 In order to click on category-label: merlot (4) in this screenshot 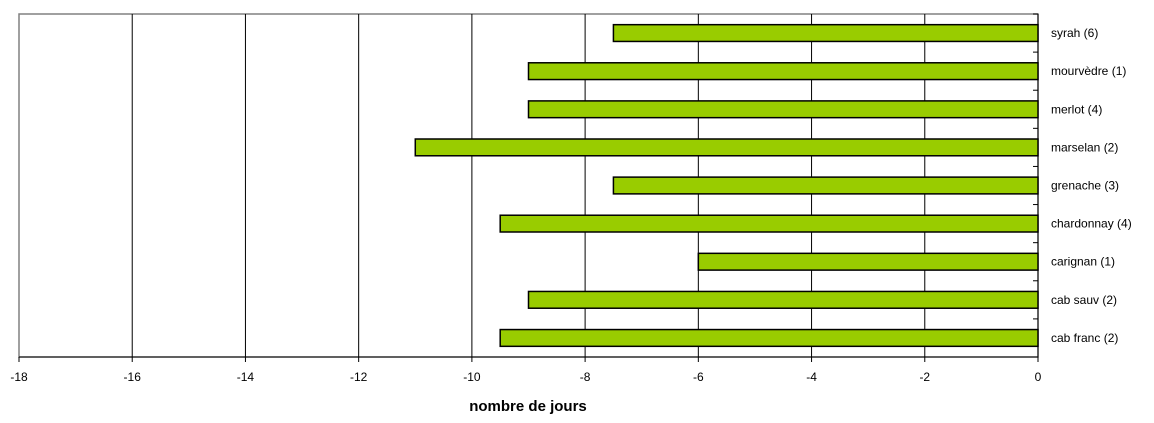, I will do `click(1076, 109)`.